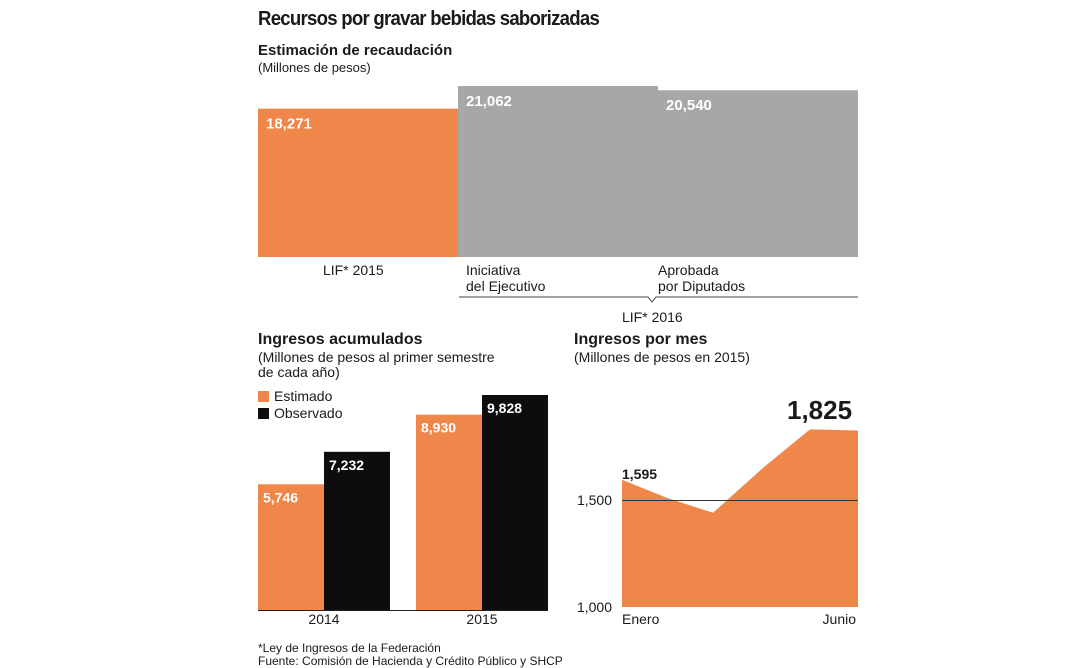 Image resolution: width=1081 pixels, height=668 pixels. What do you see at coordinates (353, 270) in the screenshot?
I see `category-label-1-line-1: LIF* 2015` at bounding box center [353, 270].